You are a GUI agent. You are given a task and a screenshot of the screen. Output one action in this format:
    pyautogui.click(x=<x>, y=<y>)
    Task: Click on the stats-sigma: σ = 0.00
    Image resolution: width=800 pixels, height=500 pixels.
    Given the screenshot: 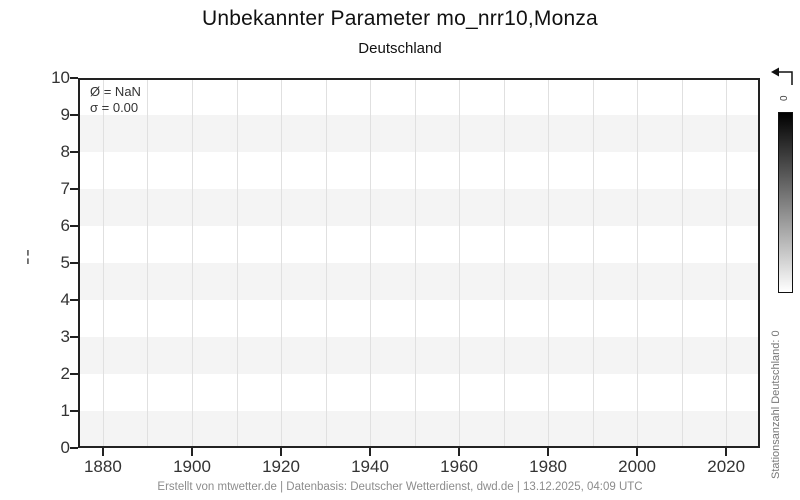 What is the action you would take?
    pyautogui.click(x=114, y=107)
    